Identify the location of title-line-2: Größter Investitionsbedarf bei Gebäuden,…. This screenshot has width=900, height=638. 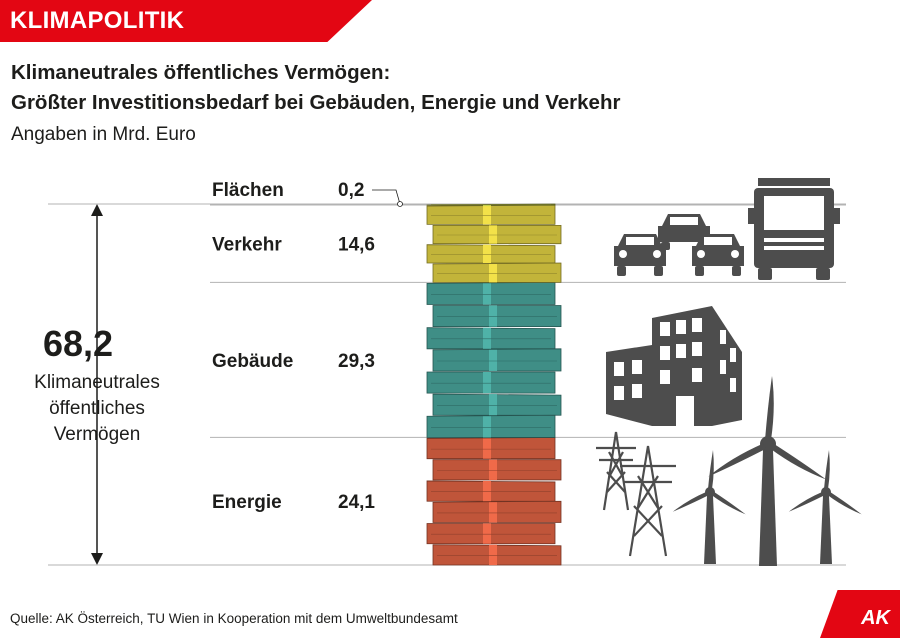
(316, 102).